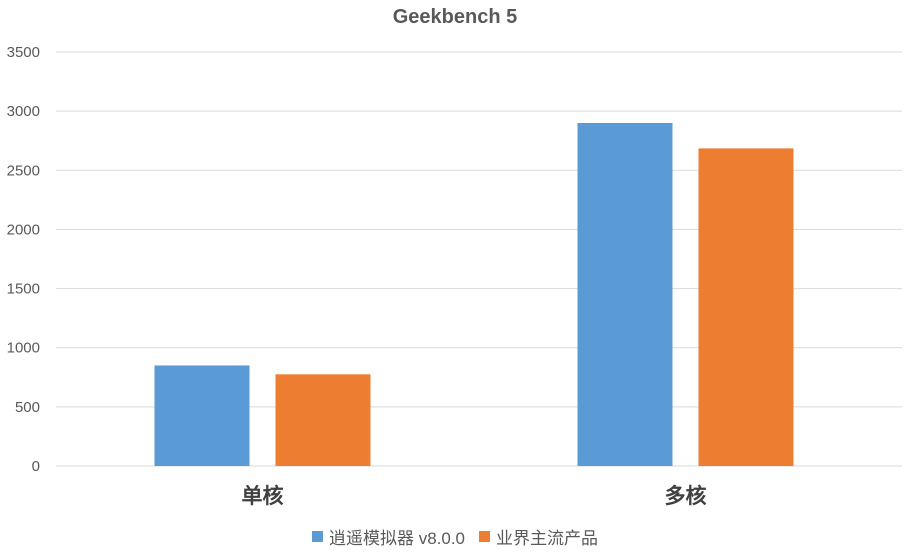  I want to click on y-tick-label: 2500, so click(23, 170).